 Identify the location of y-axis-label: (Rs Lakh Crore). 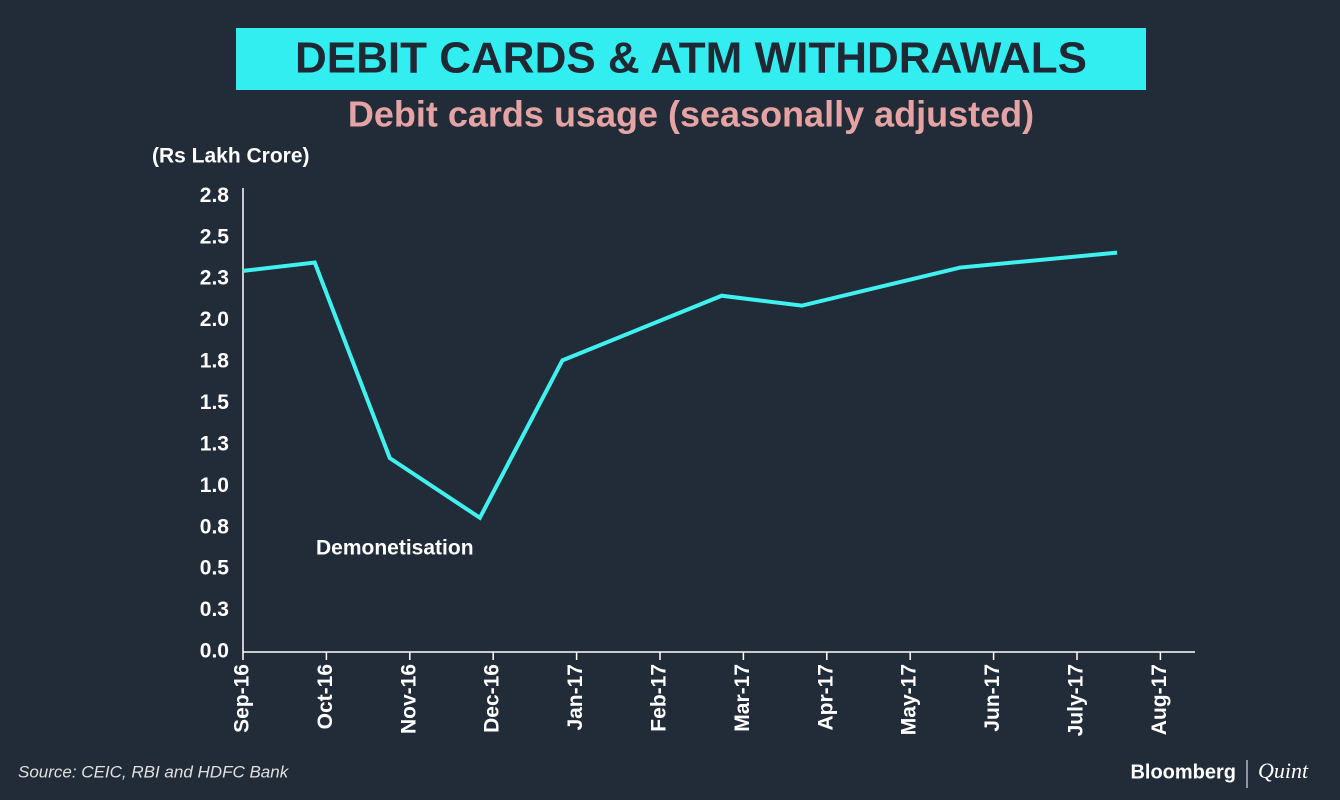
(231, 156).